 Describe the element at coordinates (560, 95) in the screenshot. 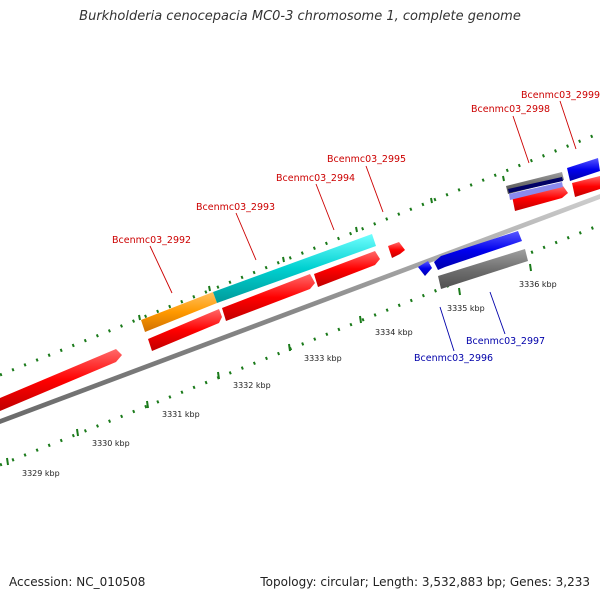

I see `gene-label-2999: Bcenmc03_2999` at that location.